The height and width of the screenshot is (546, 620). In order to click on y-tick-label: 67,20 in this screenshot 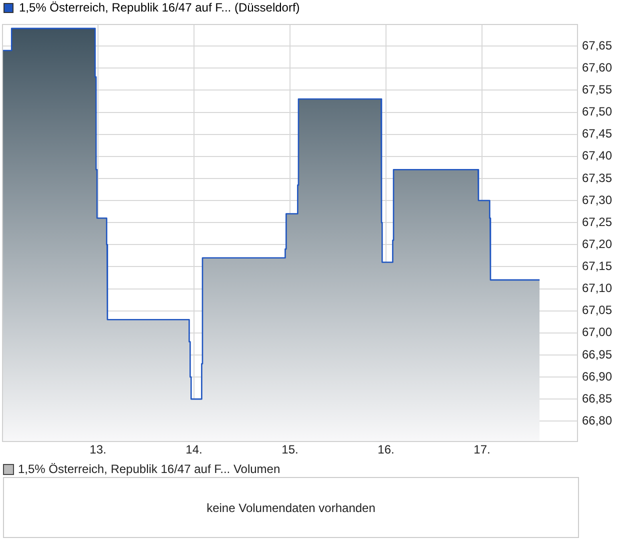, I will do `click(597, 243)`.